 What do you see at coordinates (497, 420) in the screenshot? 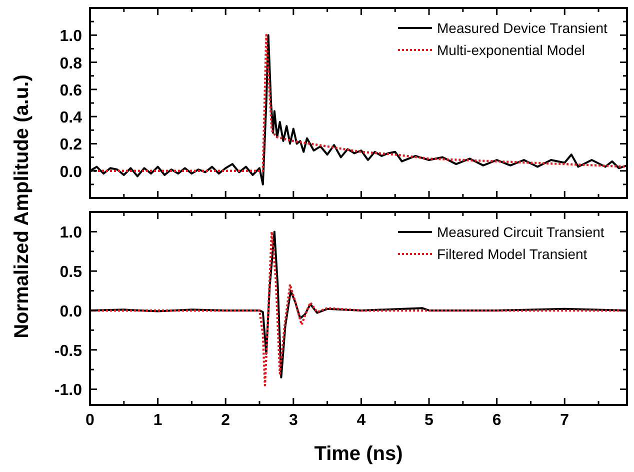
I see `x-tick-label: 6` at bounding box center [497, 420].